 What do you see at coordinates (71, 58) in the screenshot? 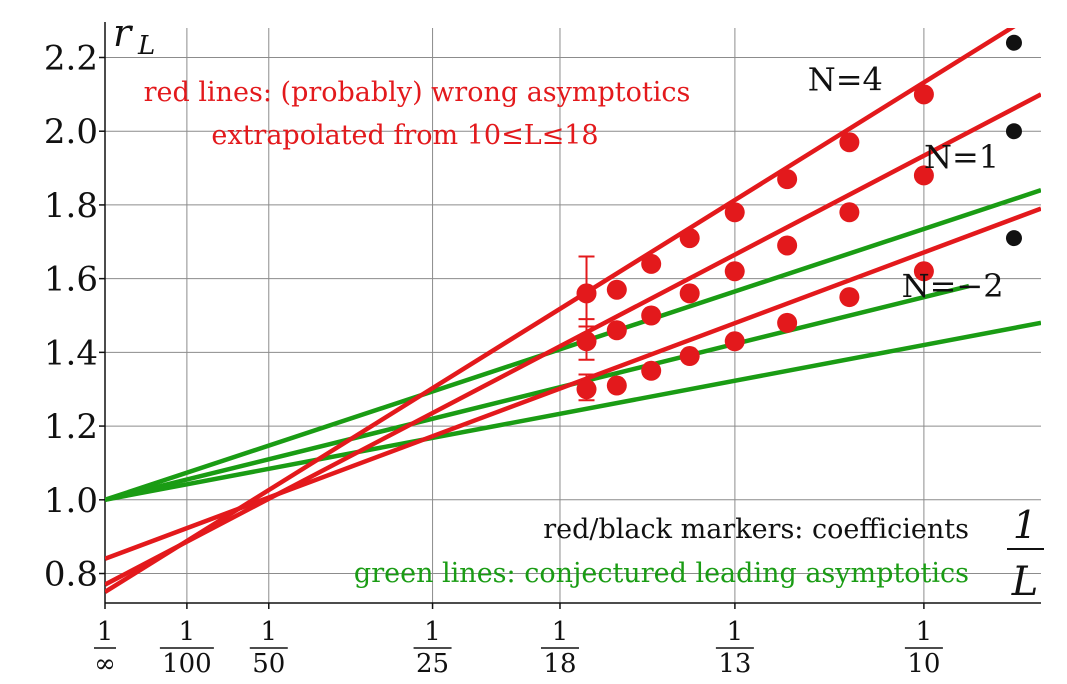
I see `y-tick-label: 2.2` at bounding box center [71, 58].